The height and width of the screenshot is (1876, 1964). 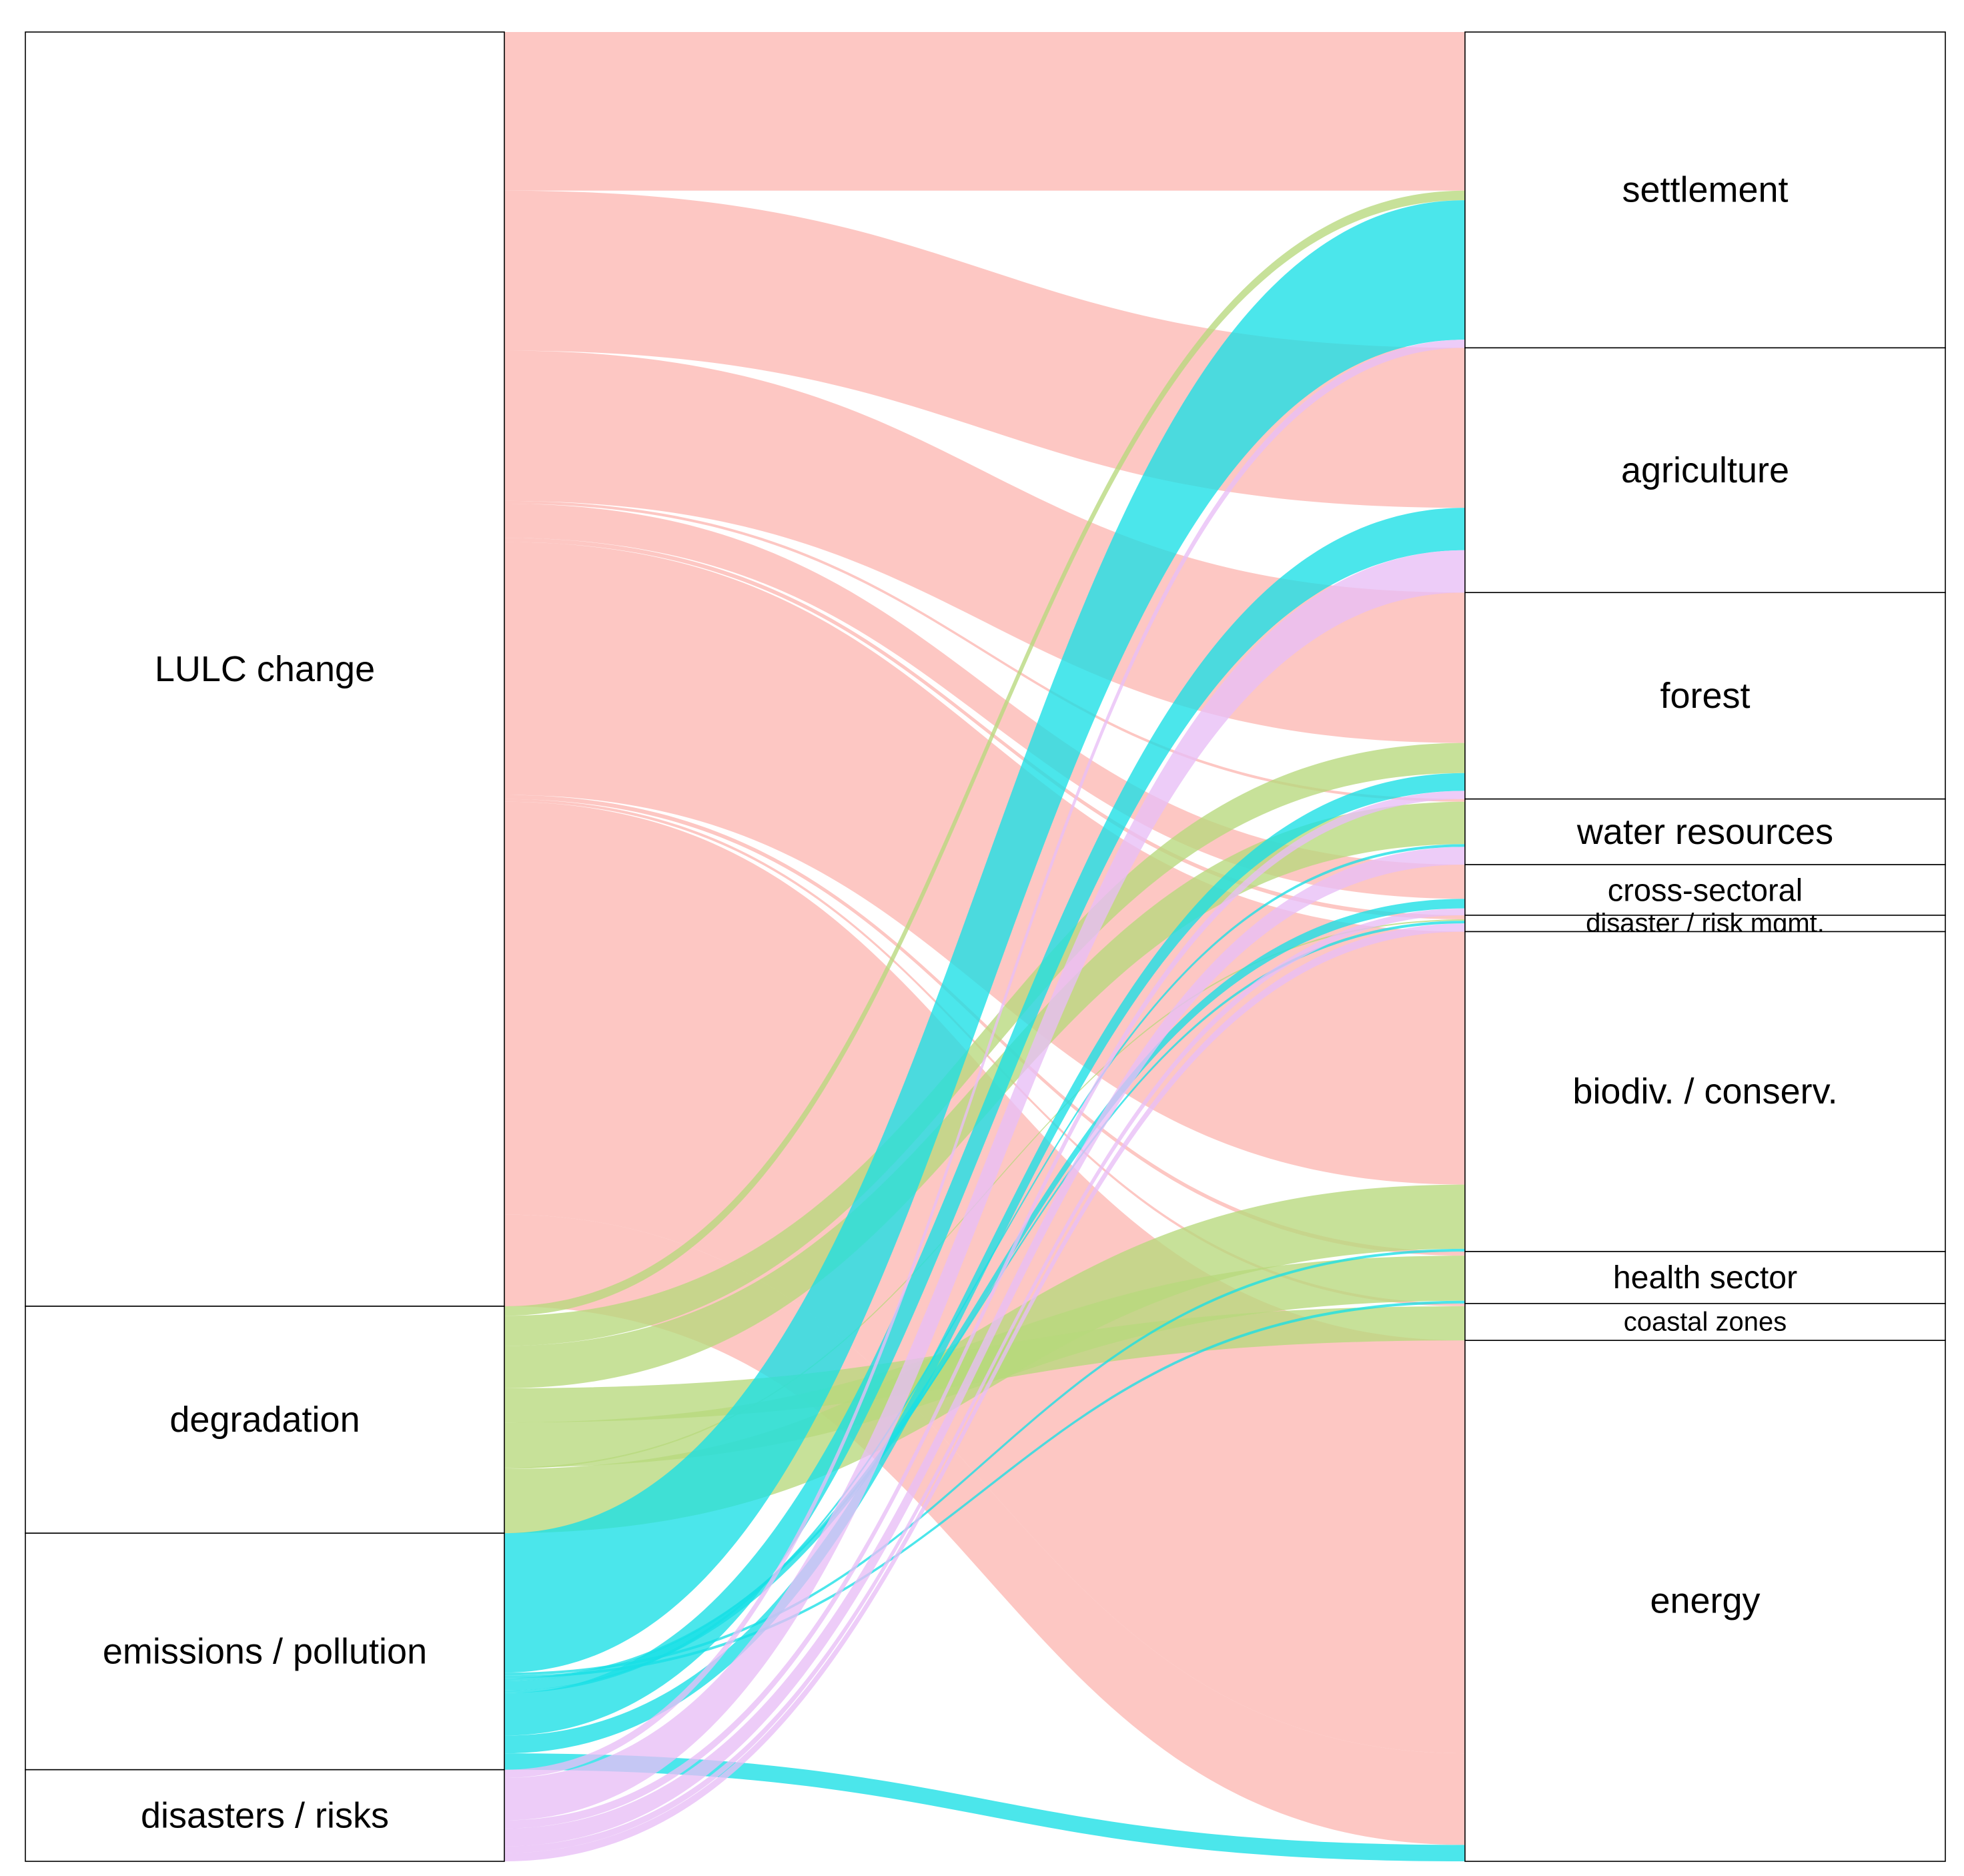 I want to click on target-node-water-resources, so click(x=1705, y=831).